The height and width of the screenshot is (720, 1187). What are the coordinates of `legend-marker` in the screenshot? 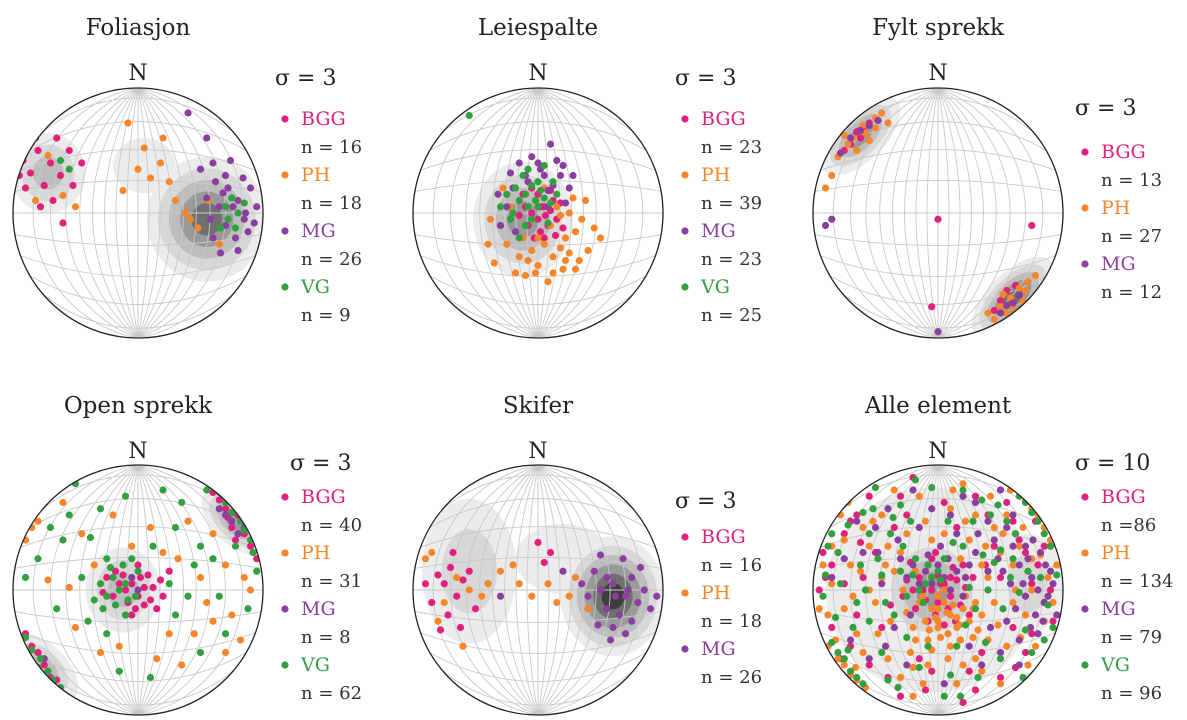 It's located at (285, 553).